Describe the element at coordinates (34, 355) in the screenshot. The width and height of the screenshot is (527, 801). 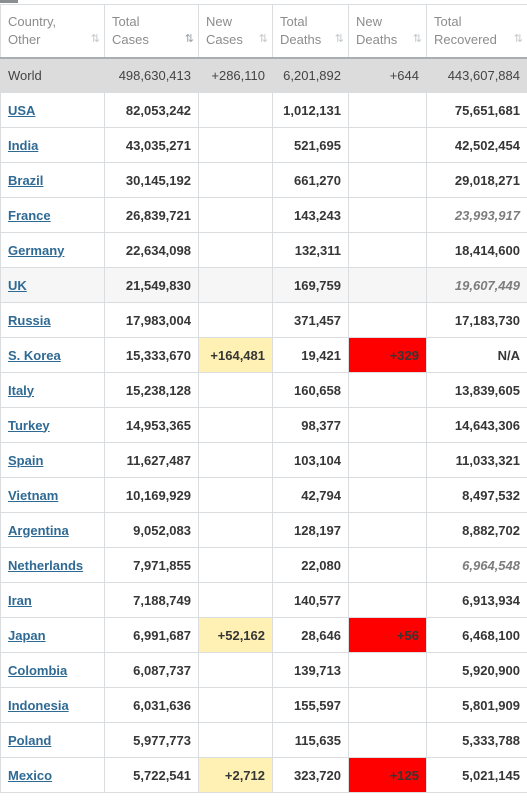
I see `country-link: S. Korea` at that location.